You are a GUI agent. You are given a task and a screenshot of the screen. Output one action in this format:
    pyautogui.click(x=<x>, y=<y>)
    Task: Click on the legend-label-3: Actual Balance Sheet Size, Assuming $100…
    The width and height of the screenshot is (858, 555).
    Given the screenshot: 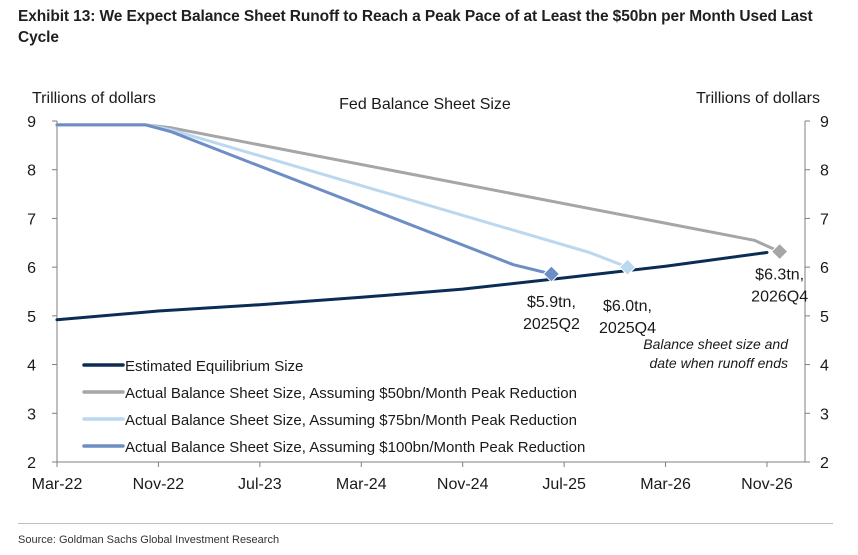 What is the action you would take?
    pyautogui.click(x=355, y=447)
    